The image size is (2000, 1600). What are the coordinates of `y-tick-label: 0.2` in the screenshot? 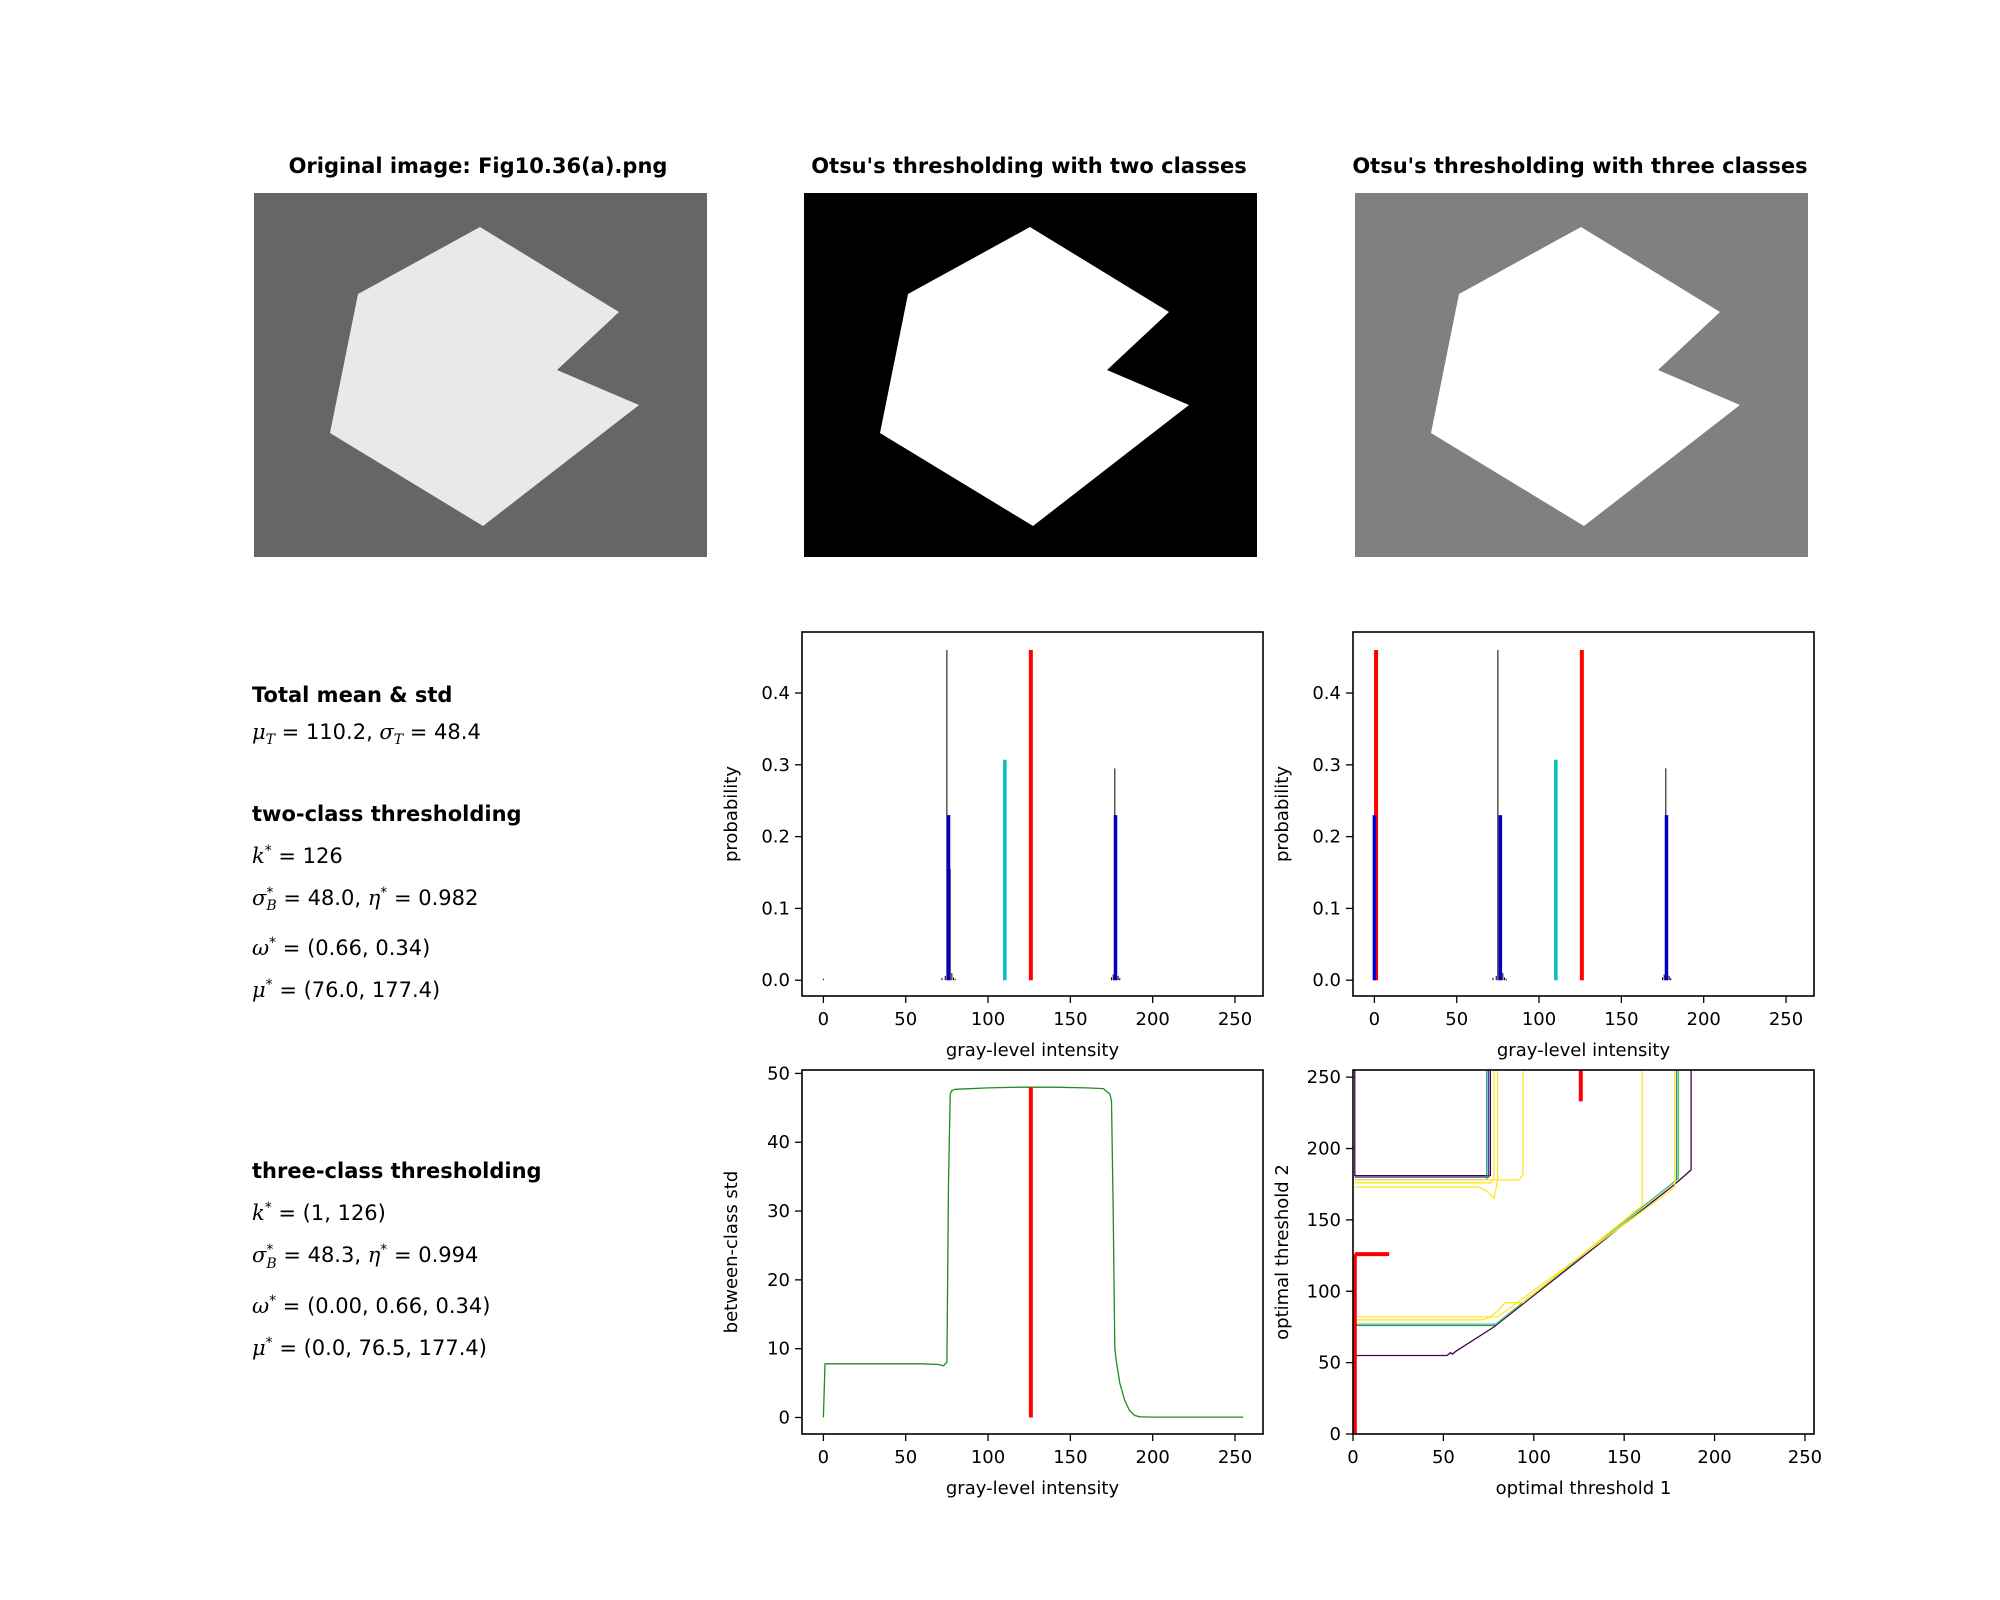 It's located at (1326, 837).